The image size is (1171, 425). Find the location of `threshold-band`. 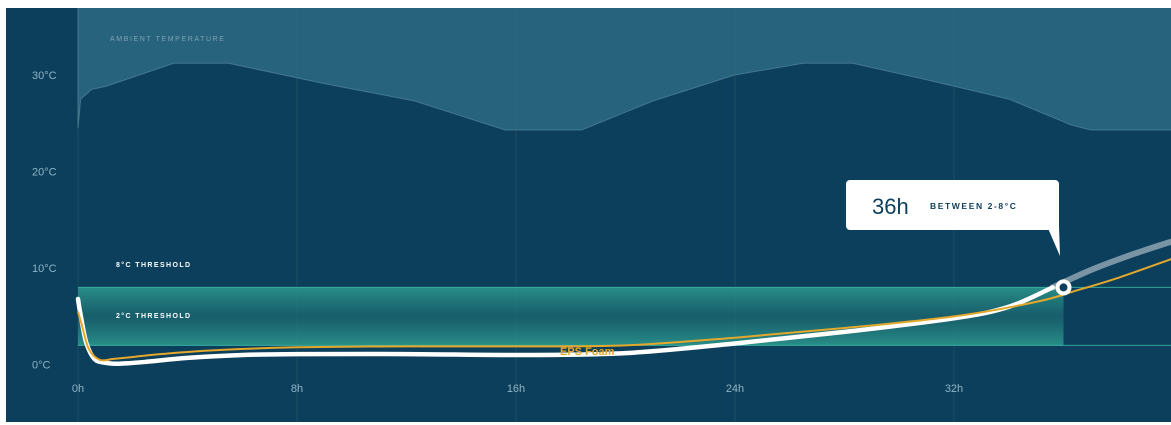

threshold-band is located at coordinates (571, 316).